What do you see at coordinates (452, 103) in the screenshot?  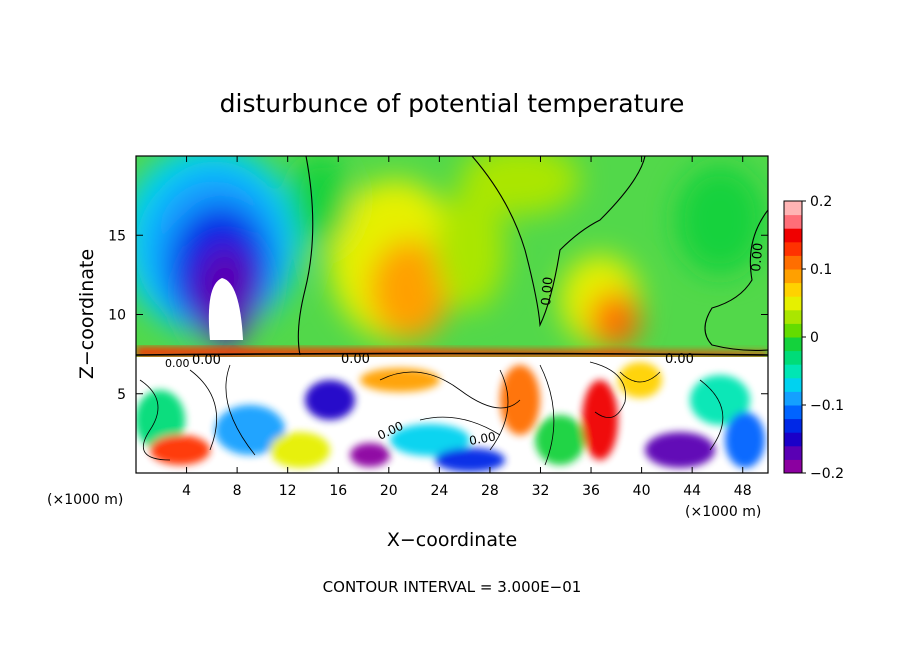 I see `chart-title: disturbunce of potential temperature` at bounding box center [452, 103].